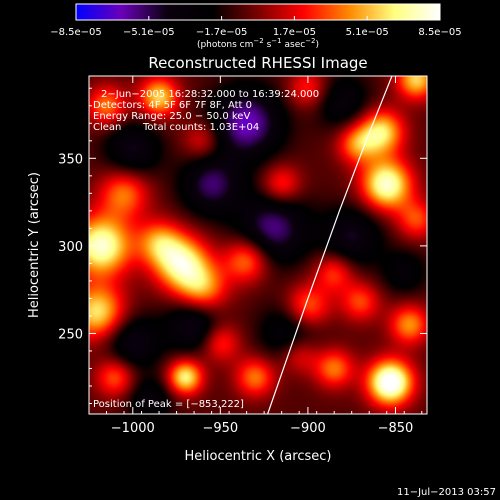 The image size is (500, 500). I want to click on y-tick-label: 250, so click(70, 334).